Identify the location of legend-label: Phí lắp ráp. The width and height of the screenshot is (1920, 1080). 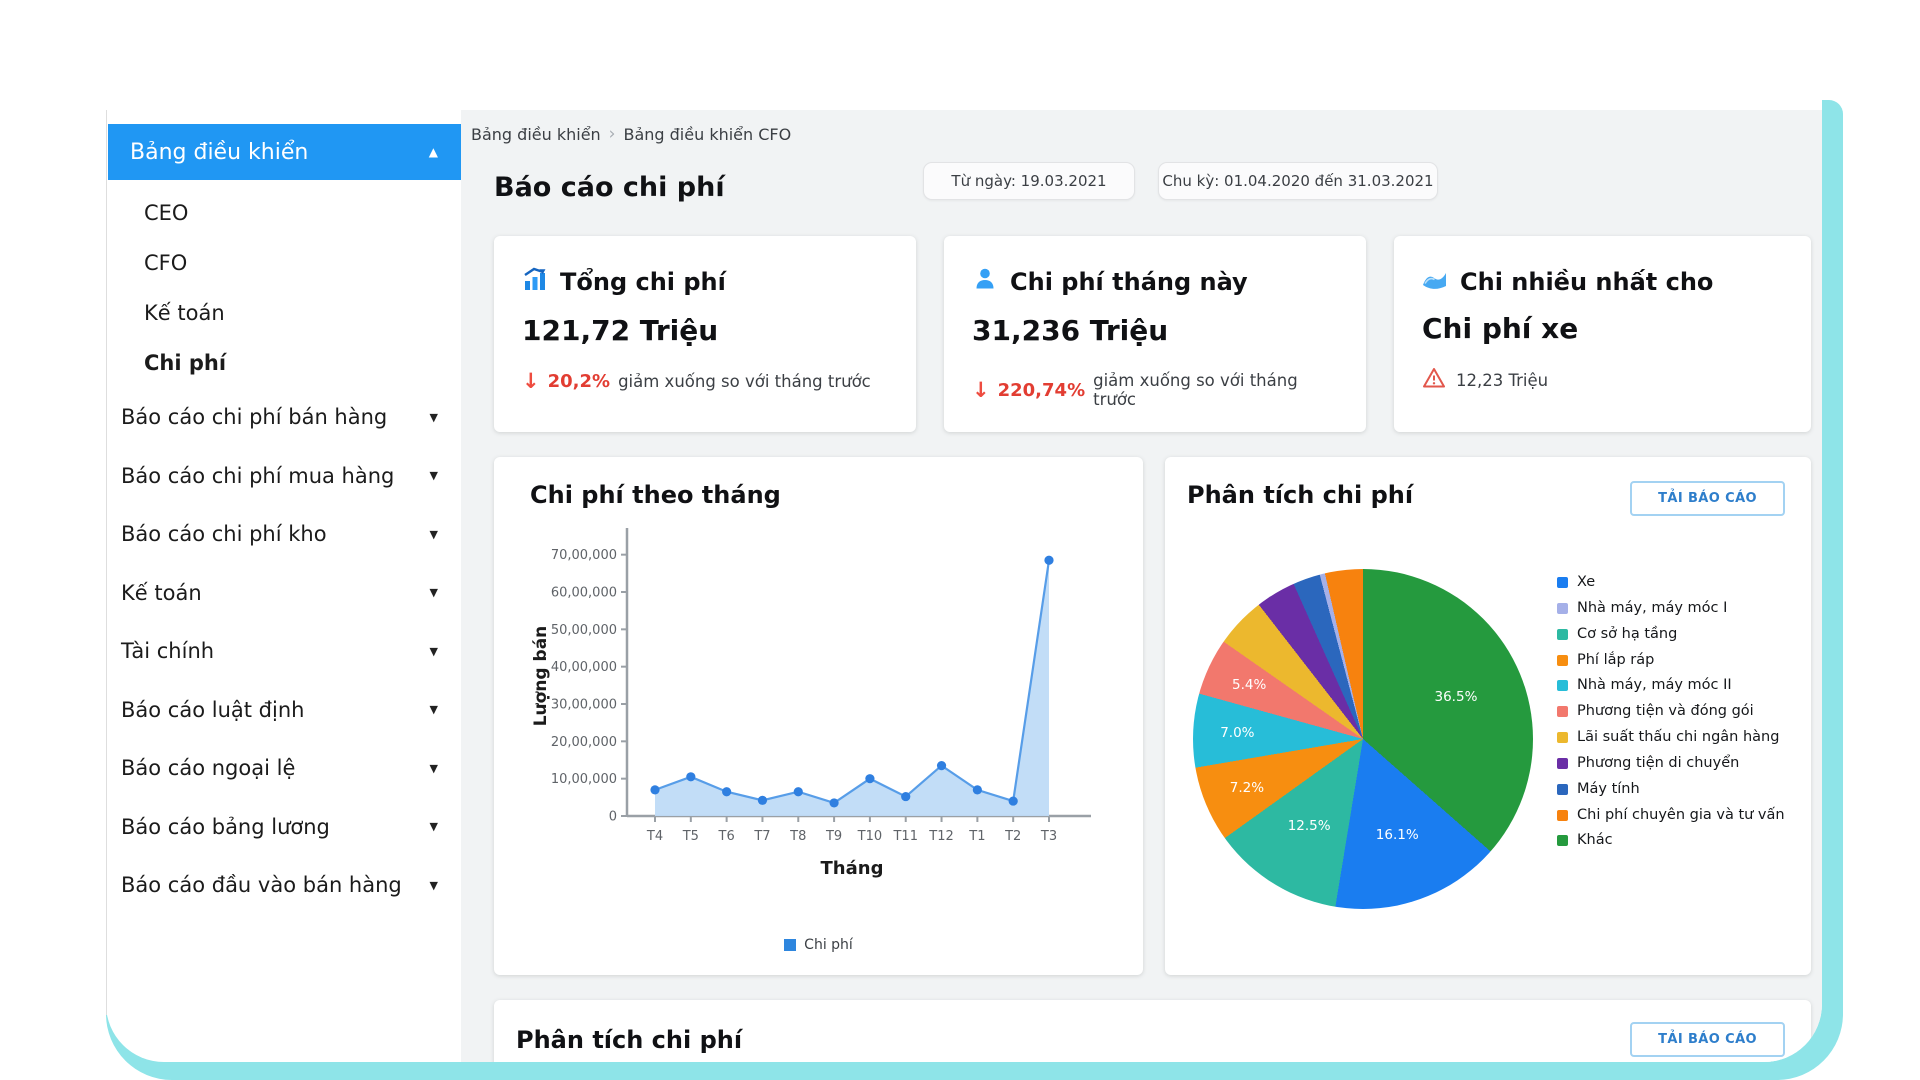
(1616, 659).